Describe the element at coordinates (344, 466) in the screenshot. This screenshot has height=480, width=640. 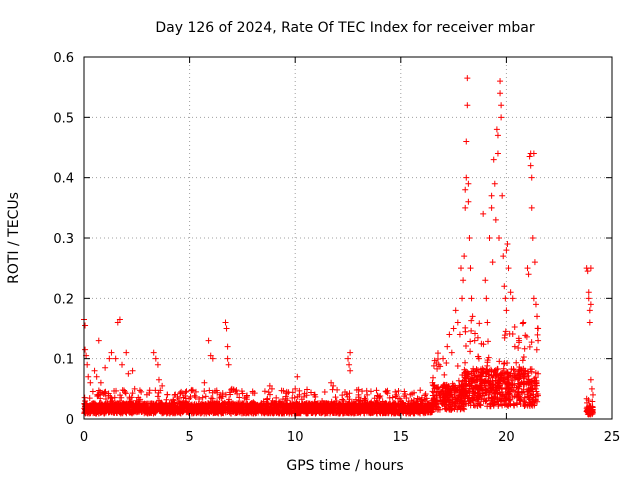
I see `x-axis-label: GPS time / hours` at that location.